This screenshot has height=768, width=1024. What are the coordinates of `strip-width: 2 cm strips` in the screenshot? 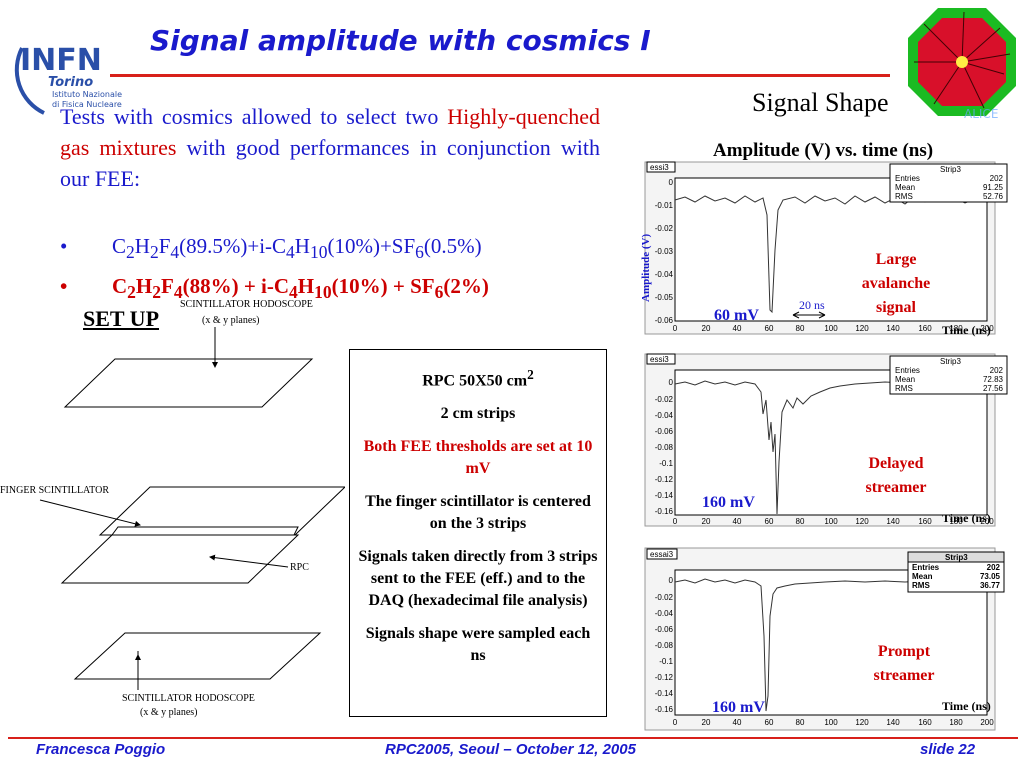 It's located at (478, 414).